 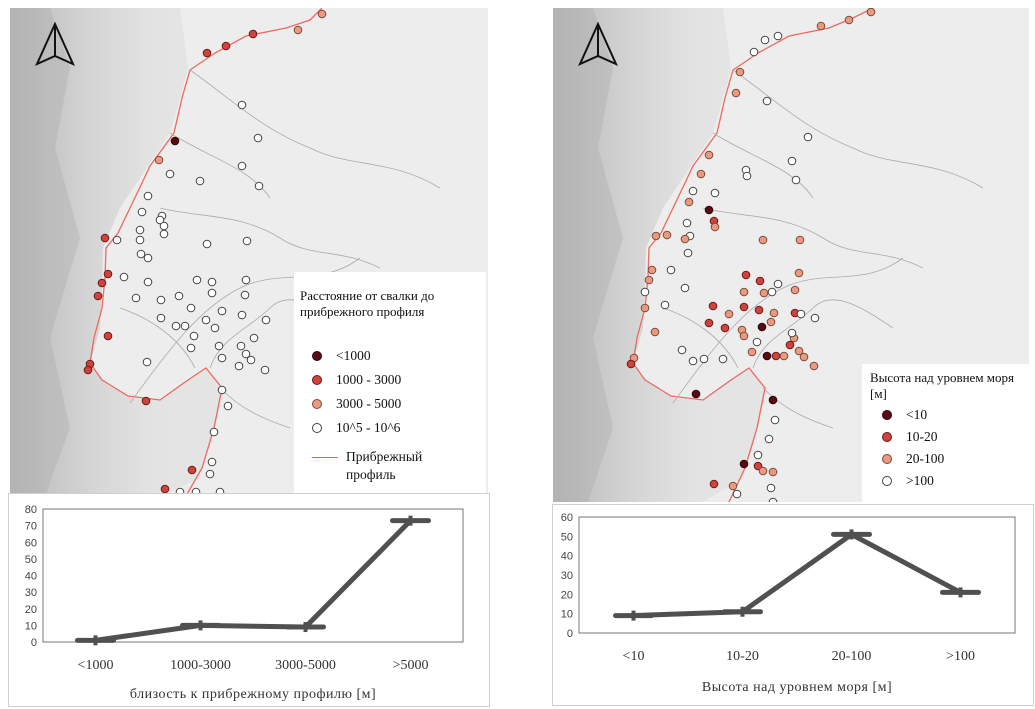 I want to click on legend-label: 10-20, so click(x=922, y=436).